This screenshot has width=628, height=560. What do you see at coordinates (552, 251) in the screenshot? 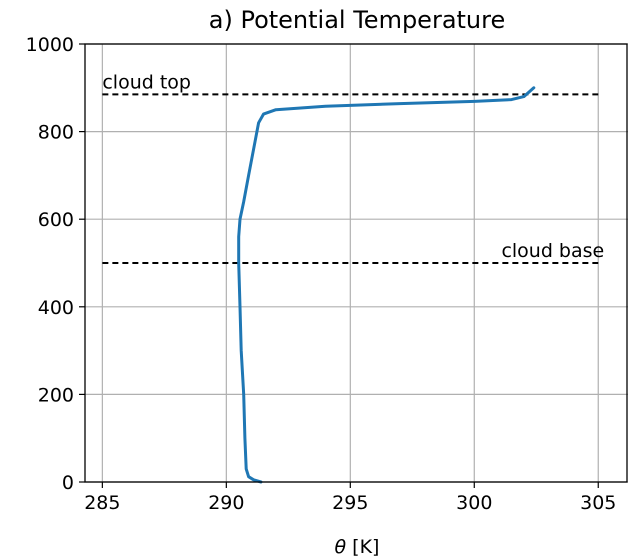
I see `reference-line-label: cloud base` at bounding box center [552, 251].